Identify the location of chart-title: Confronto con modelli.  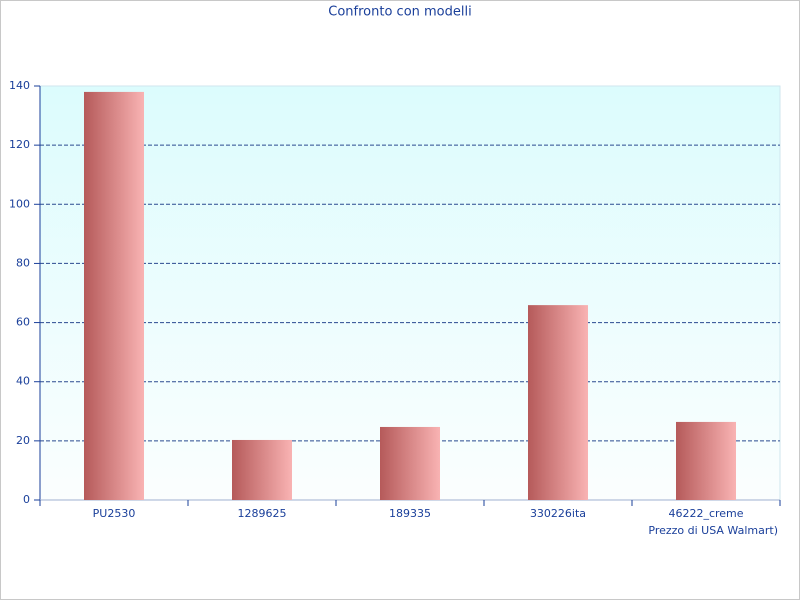
(399, 12).